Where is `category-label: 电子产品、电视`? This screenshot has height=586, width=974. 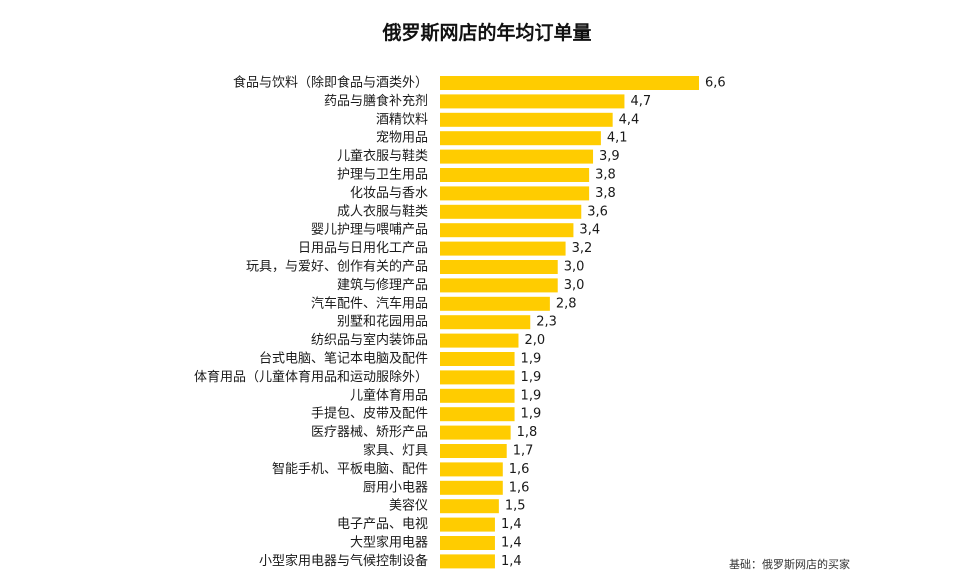 category-label: 电子产品、电视 is located at coordinates (382, 524).